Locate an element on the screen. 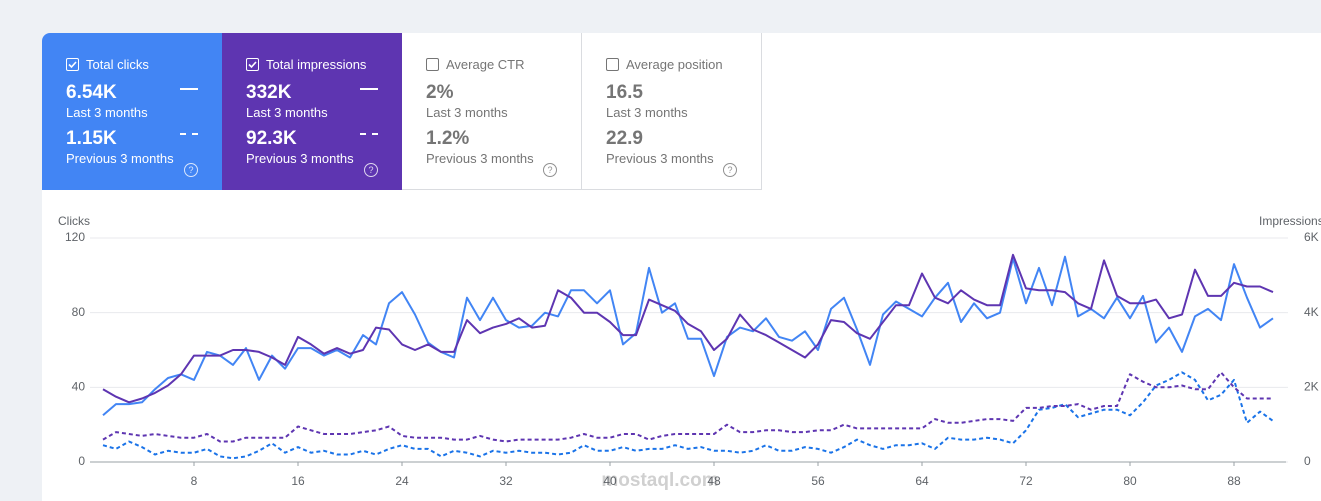  x-tick-label: 8 is located at coordinates (194, 481).